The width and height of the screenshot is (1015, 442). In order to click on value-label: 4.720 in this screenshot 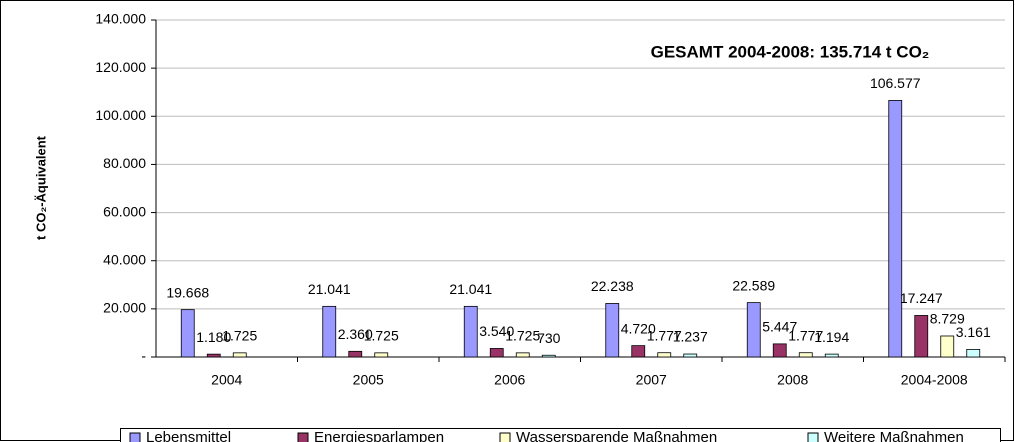, I will do `click(638, 328)`.